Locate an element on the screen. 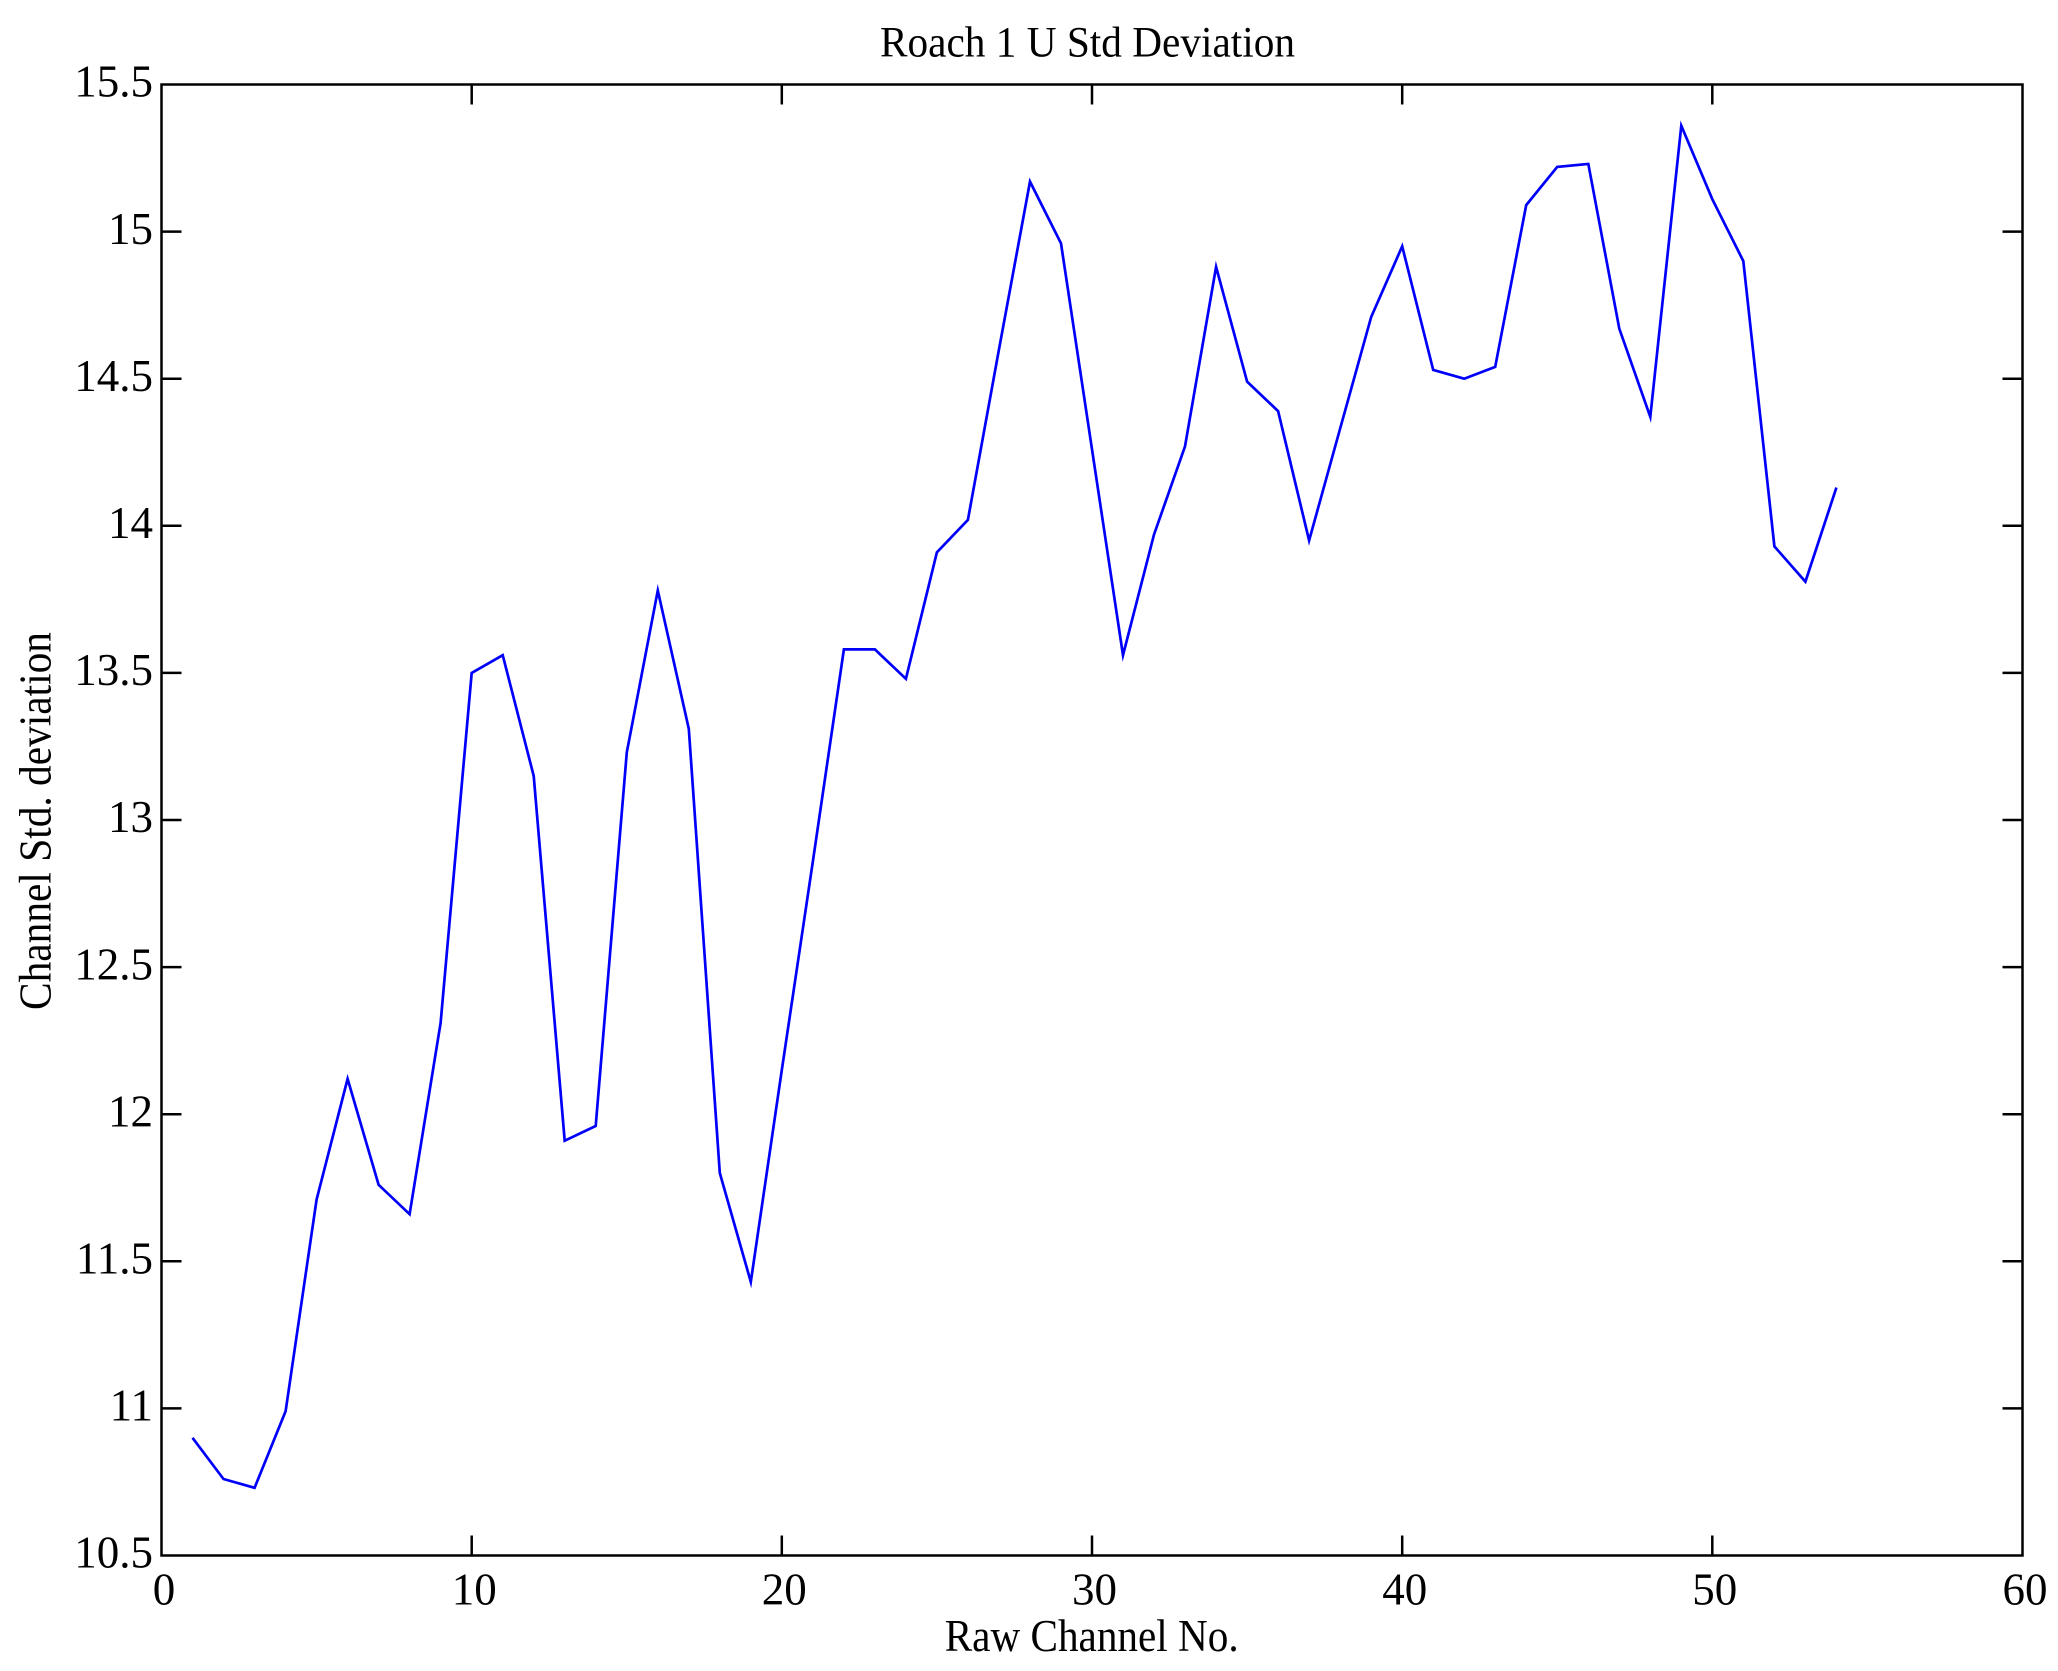  svg-text: 11 is located at coordinates (131, 1406).